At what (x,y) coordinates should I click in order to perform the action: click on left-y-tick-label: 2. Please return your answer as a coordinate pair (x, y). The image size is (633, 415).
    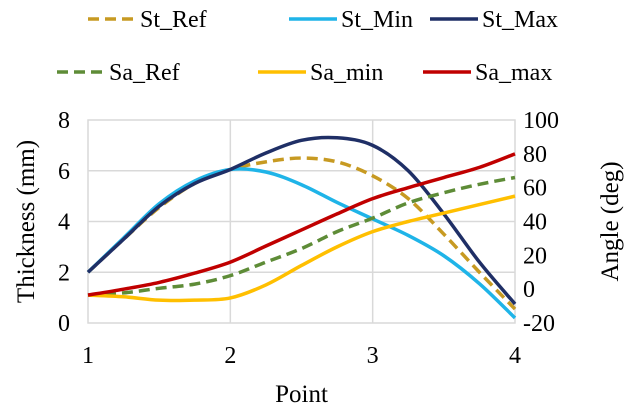
    Looking at the image, I should click on (64, 273).